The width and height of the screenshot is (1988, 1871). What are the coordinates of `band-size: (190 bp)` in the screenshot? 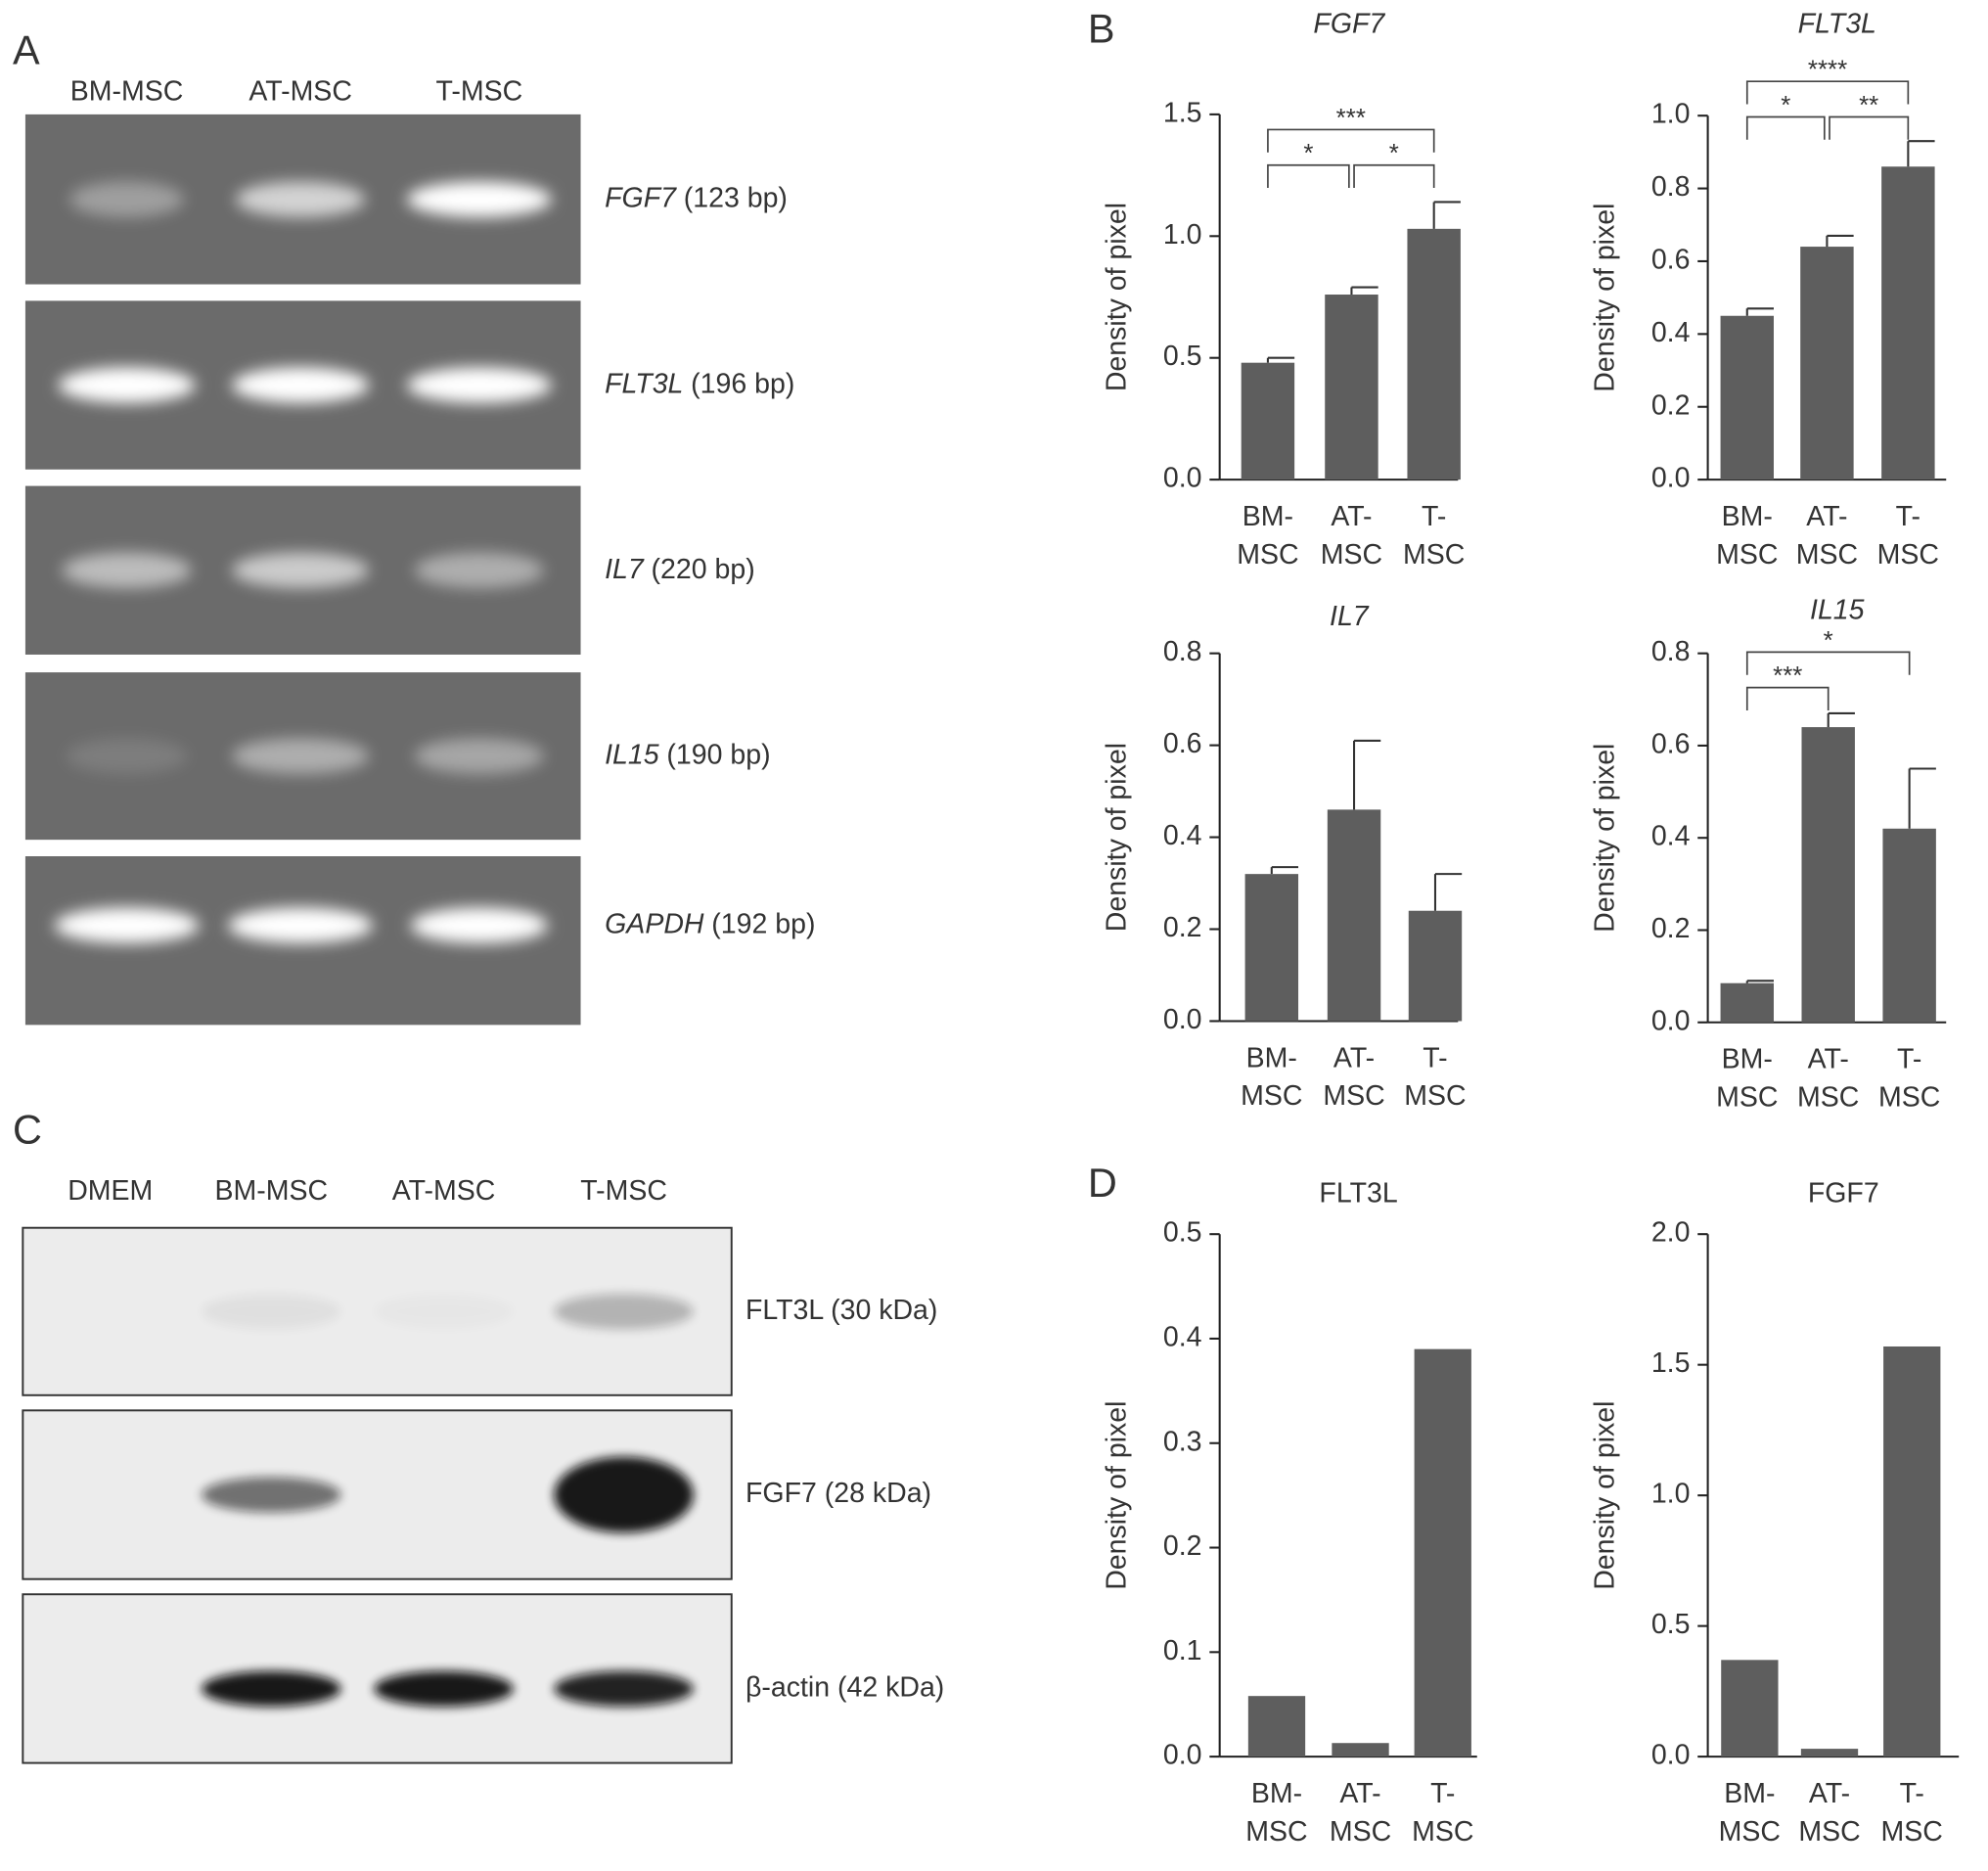 It's located at (718, 754).